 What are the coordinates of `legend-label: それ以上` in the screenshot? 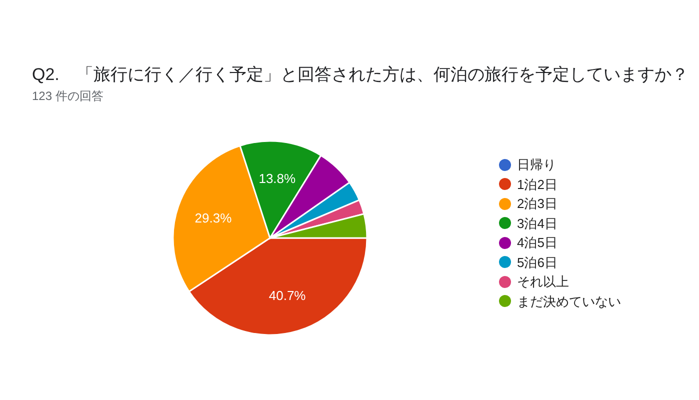 It's located at (543, 282).